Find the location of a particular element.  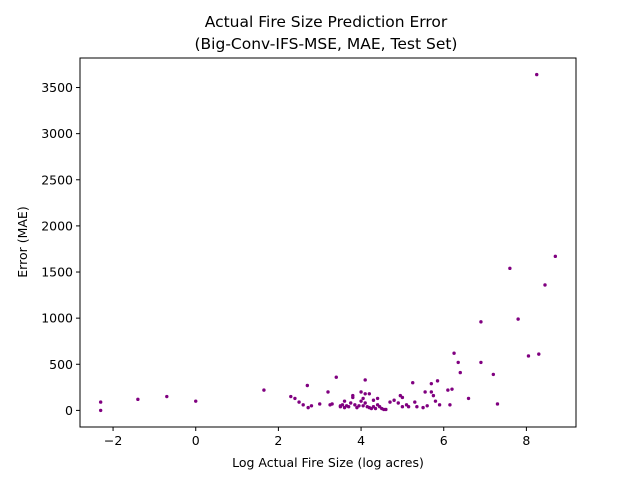

x-tick-label: 0 is located at coordinates (196, 440).